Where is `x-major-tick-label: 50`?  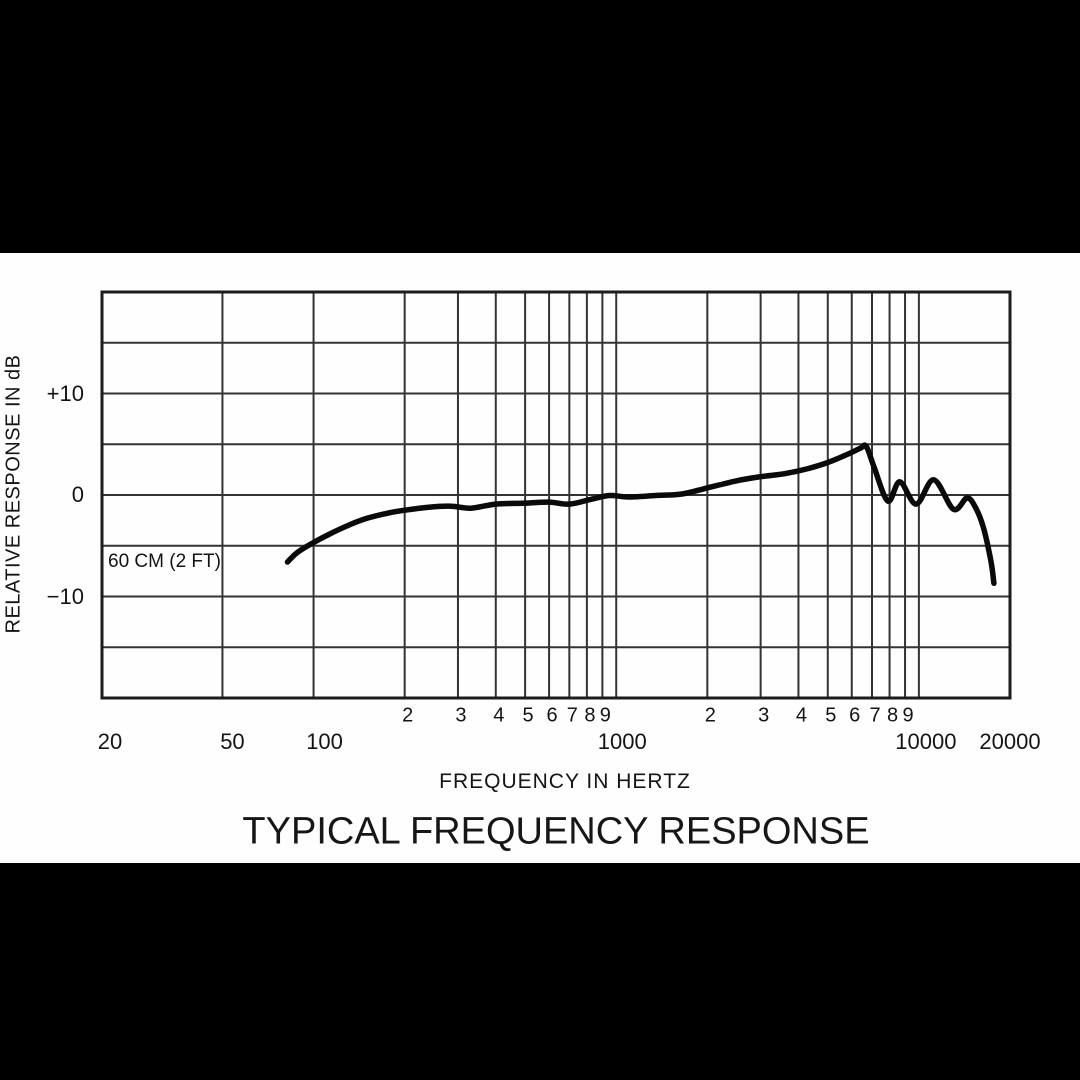 x-major-tick-label: 50 is located at coordinates (232, 741).